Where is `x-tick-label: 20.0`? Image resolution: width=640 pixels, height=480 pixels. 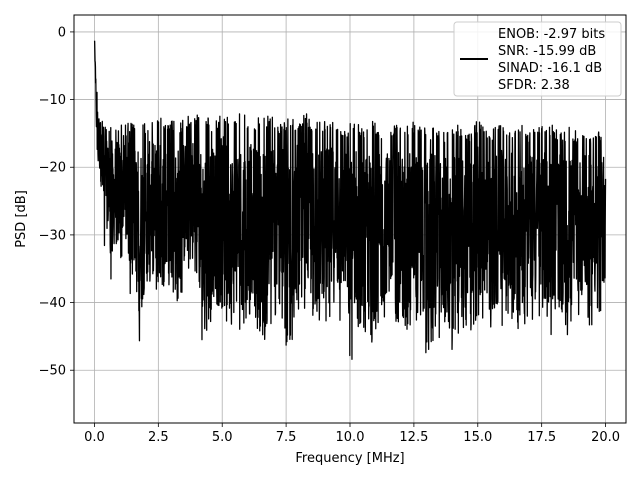 x-tick-label: 20.0 is located at coordinates (605, 437).